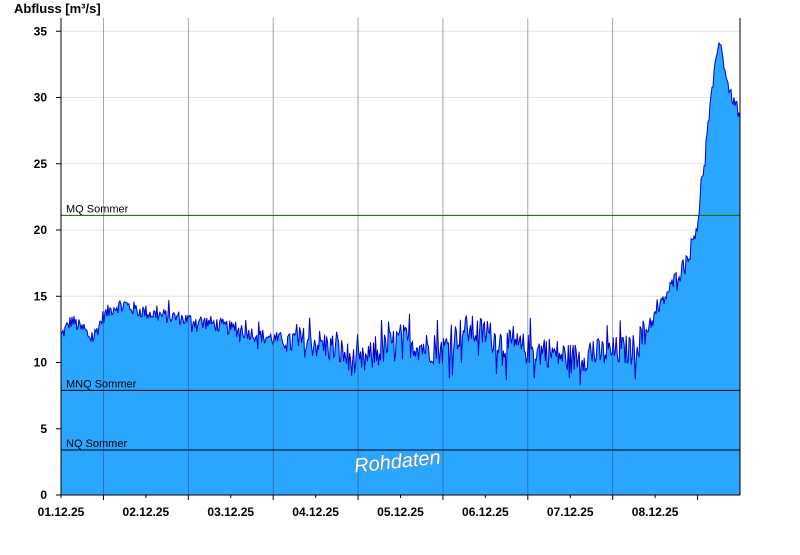 Image resolution: width=800 pixels, height=555 pixels. What do you see at coordinates (41, 230) in the screenshot?
I see `y-tick-label: 20` at bounding box center [41, 230].